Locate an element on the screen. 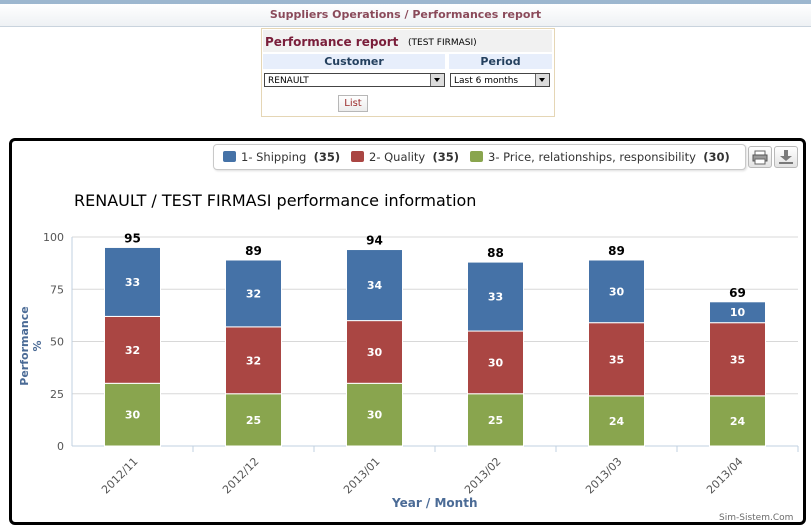 Image resolution: width=811 pixels, height=531 pixels. title-bar is located at coordinates (405, 15).